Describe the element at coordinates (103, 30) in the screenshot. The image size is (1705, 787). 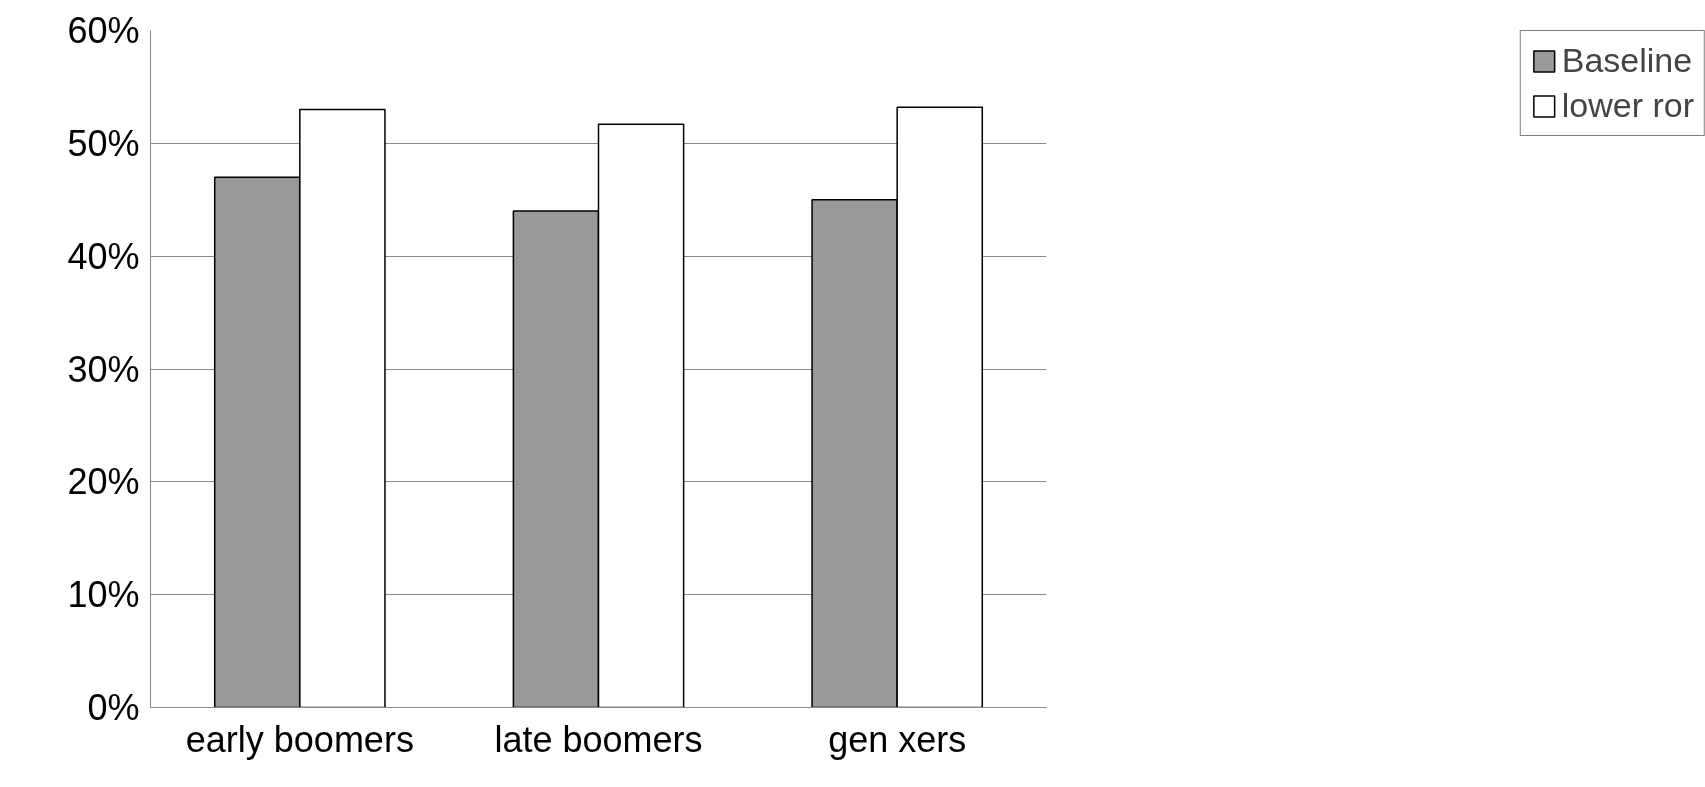
I see `y-tick-label: 60%` at that location.